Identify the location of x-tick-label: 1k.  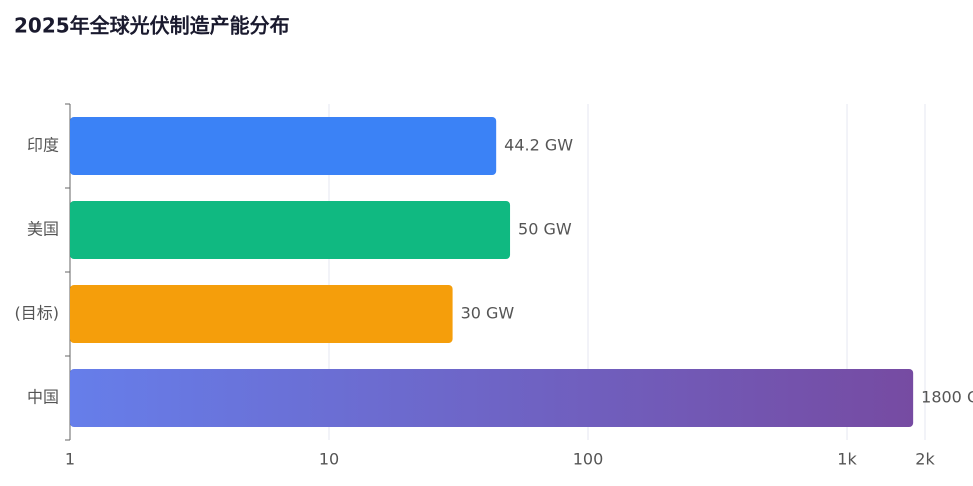
(847, 459).